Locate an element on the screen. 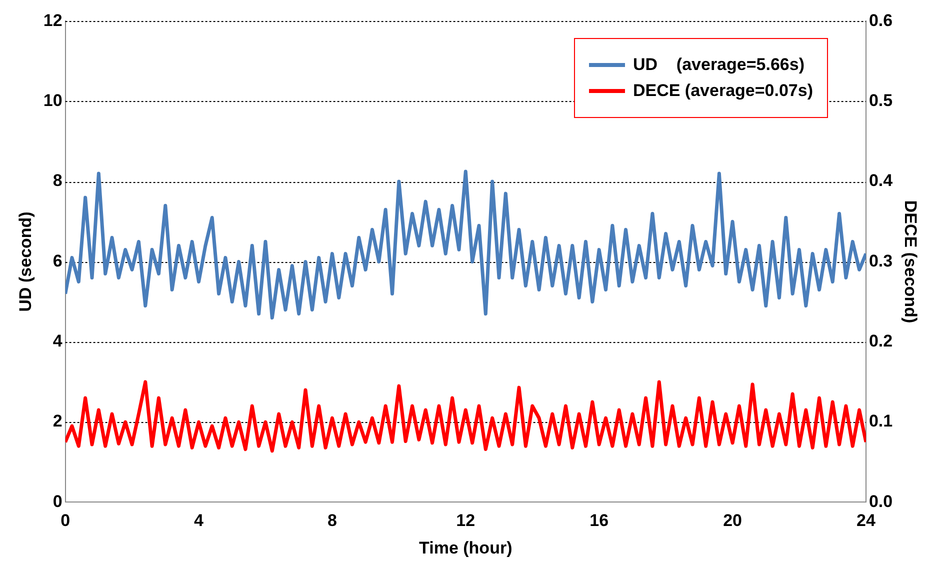 The width and height of the screenshot is (936, 571). y2-tick-label: 0.4 is located at coordinates (881, 180).